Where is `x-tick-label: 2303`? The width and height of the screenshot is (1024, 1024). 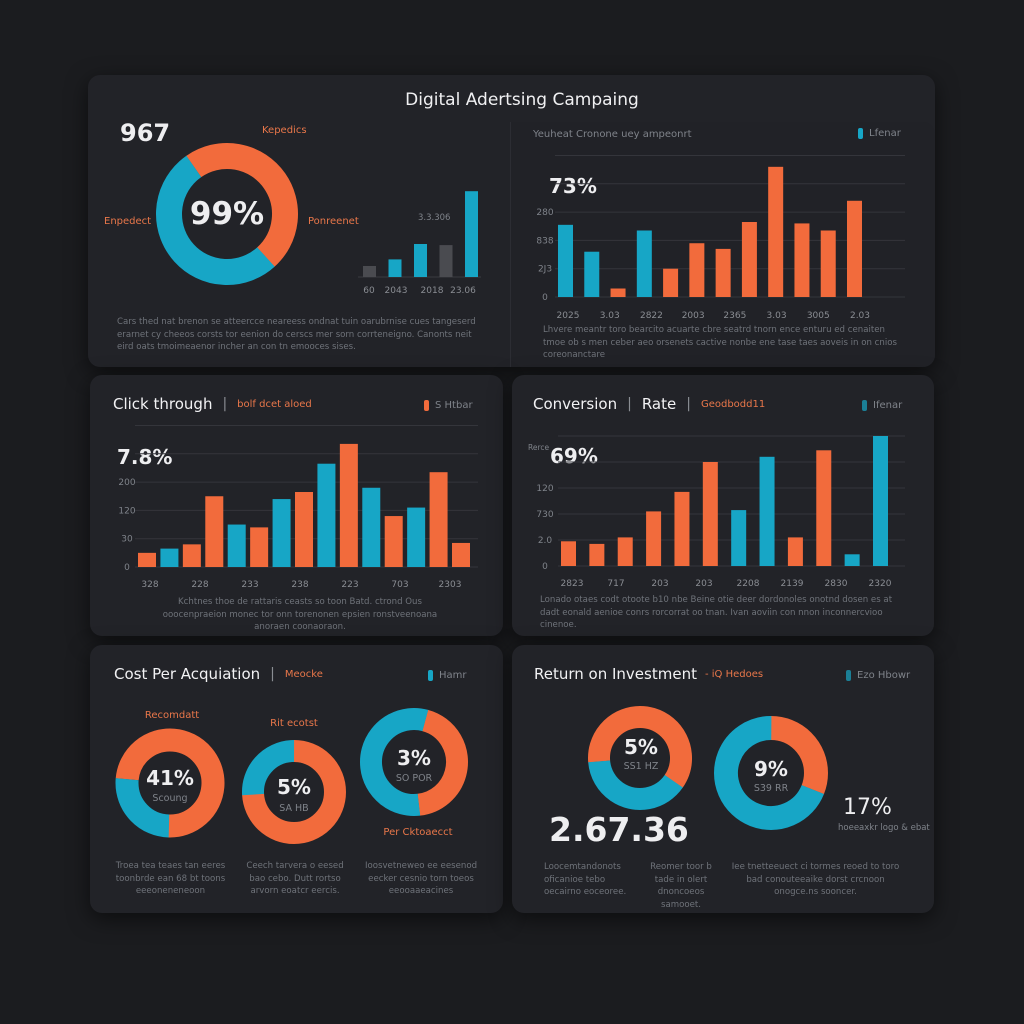 x-tick-label: 2303 is located at coordinates (450, 585).